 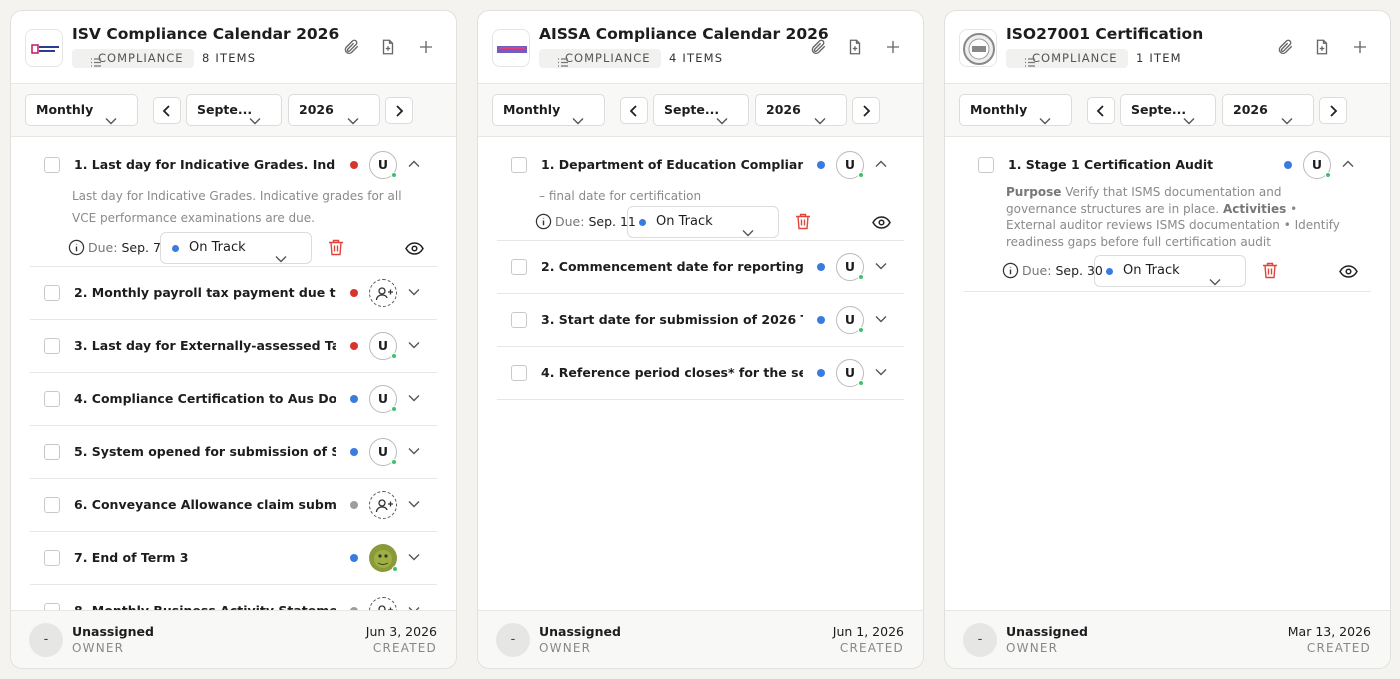 I want to click on item-count: 1 ITEM, so click(x=1159, y=58).